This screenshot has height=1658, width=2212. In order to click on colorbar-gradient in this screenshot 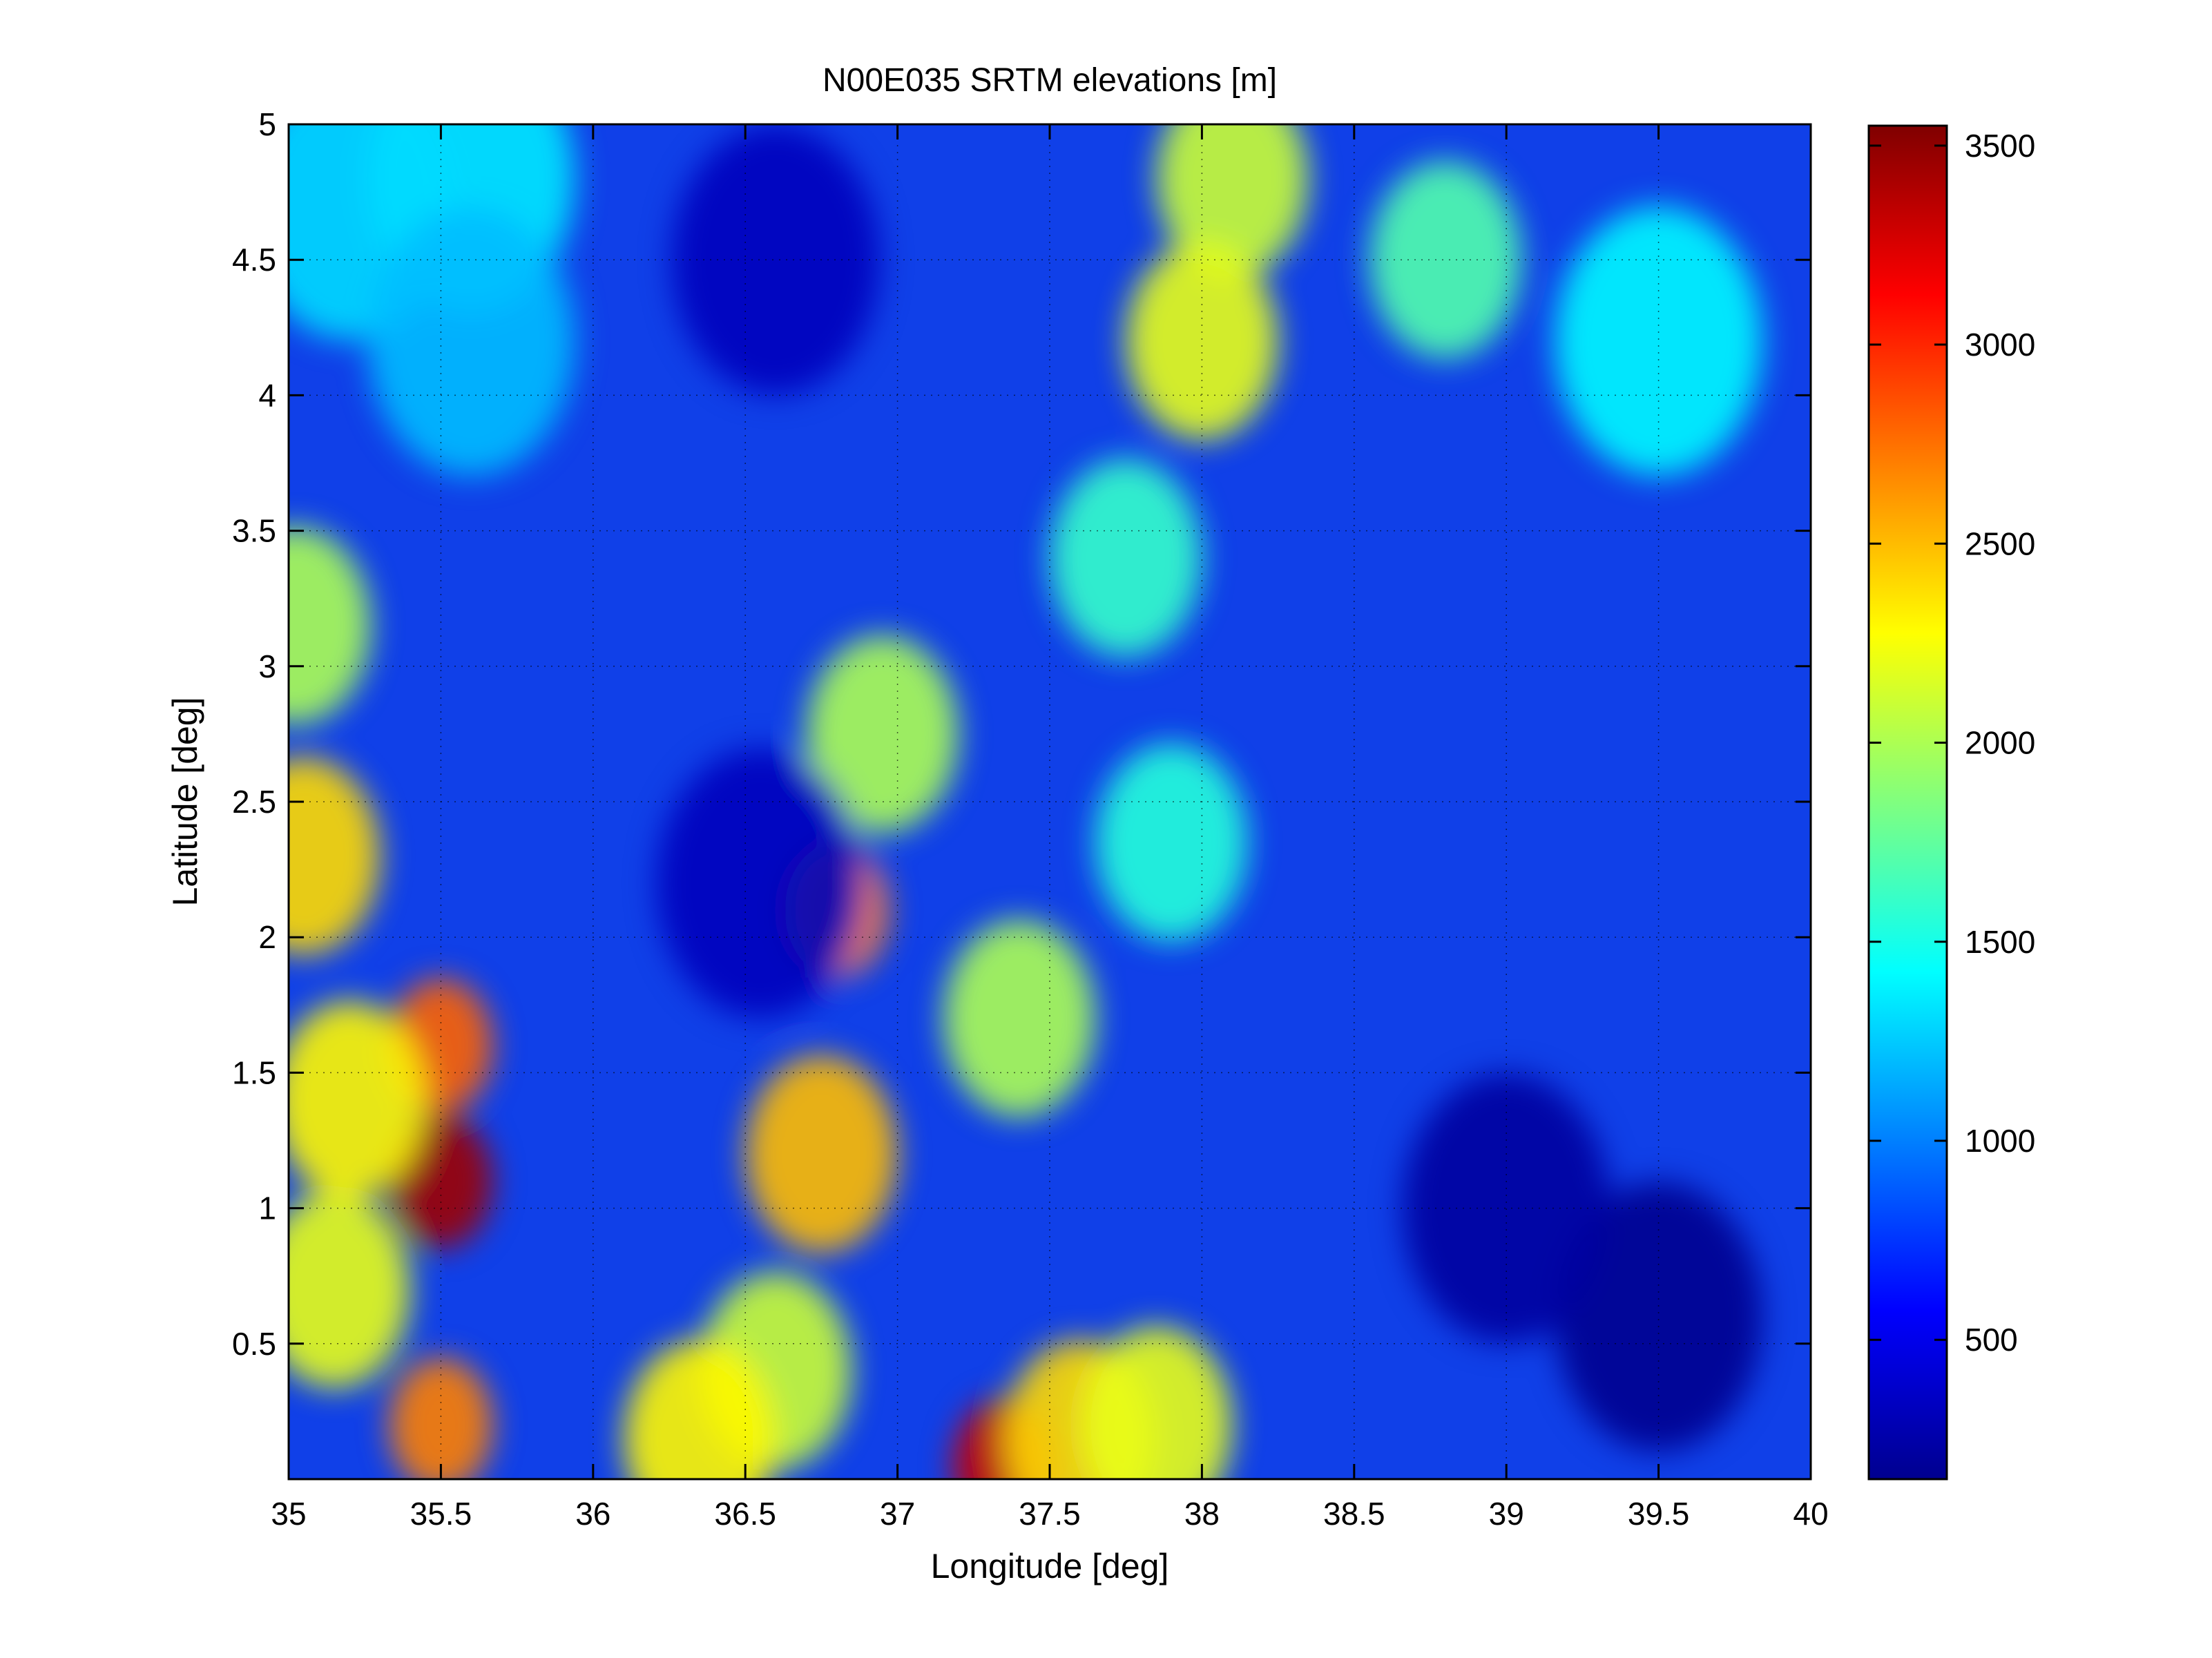, I will do `click(1908, 802)`.